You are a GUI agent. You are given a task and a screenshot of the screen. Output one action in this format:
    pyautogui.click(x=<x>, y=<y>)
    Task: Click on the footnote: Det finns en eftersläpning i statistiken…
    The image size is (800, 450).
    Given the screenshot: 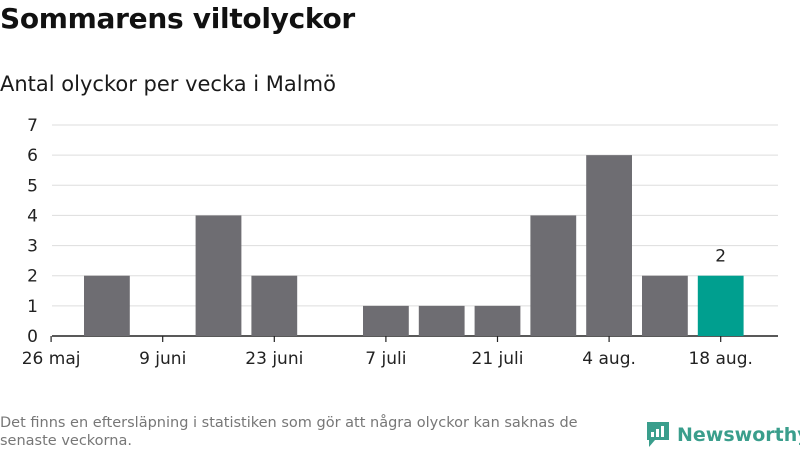 What is the action you would take?
    pyautogui.click(x=289, y=432)
    